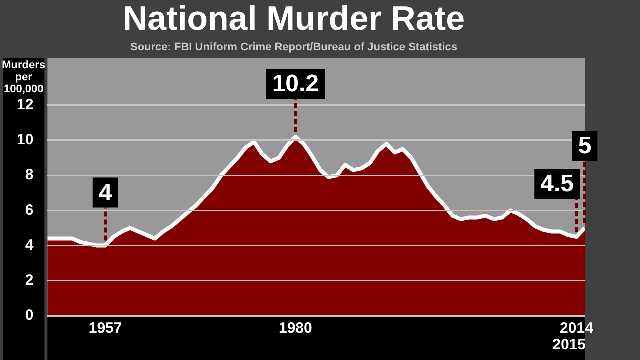 The image size is (640, 360). What do you see at coordinates (29, 281) in the screenshot?
I see `y-tick-label: 2` at bounding box center [29, 281].